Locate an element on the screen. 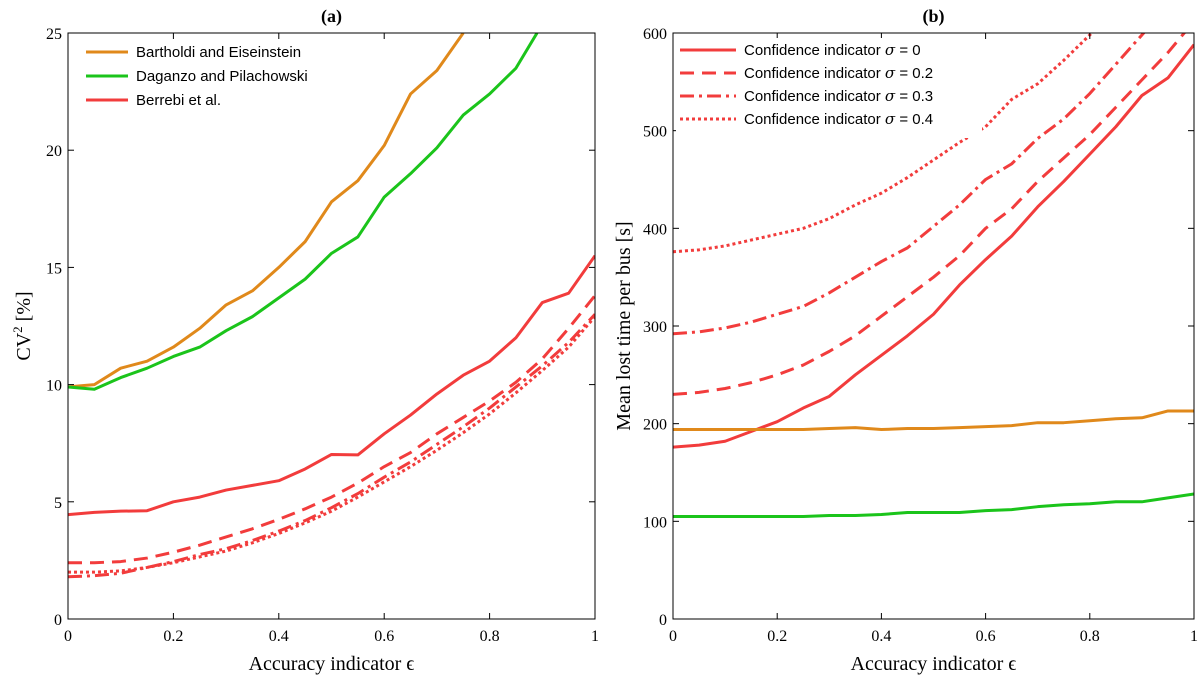 The height and width of the screenshot is (684, 1199). x-tick-label-b-1: 0.2 is located at coordinates (777, 636).